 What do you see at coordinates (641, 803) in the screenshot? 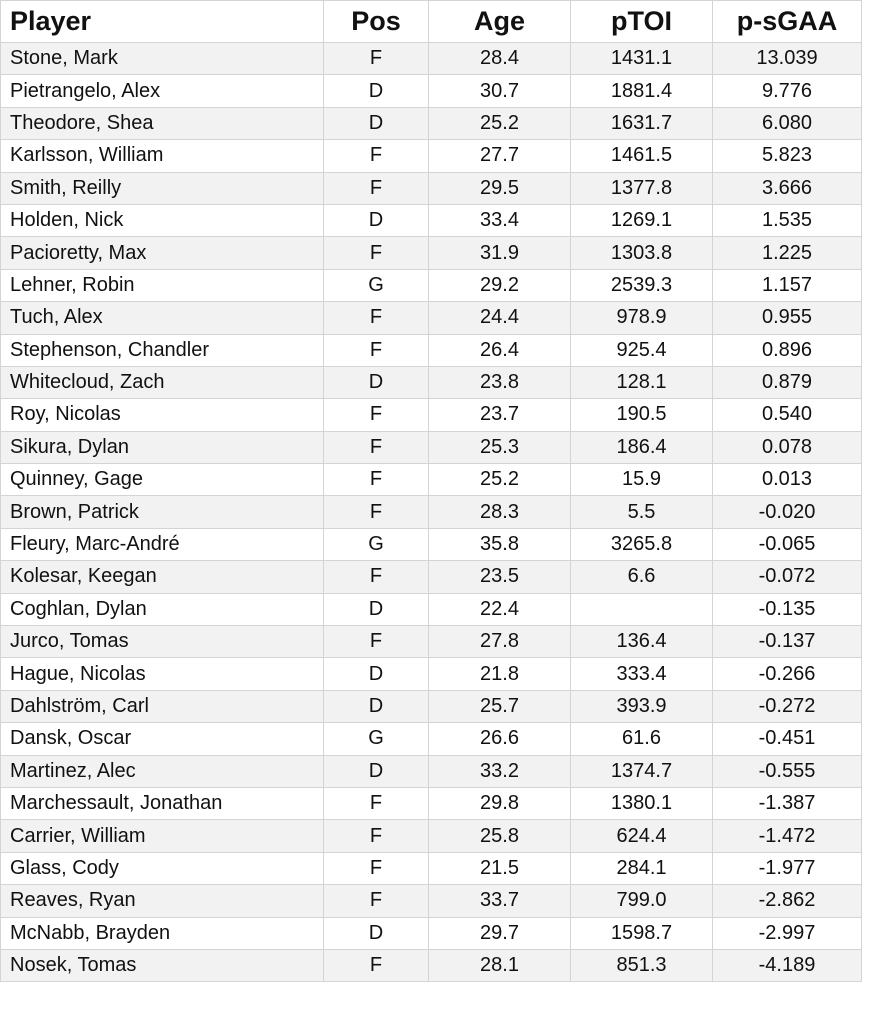
I see `ptoi-cell: 1380.1` at bounding box center [641, 803].